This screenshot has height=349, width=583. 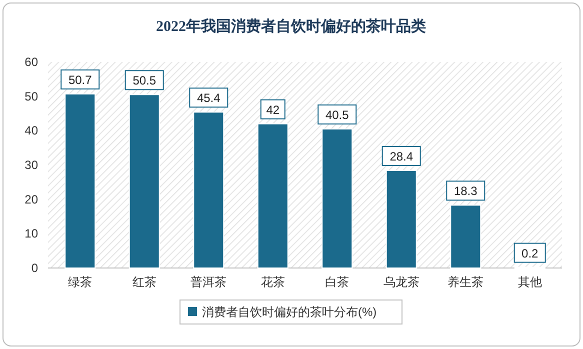 What do you see at coordinates (337, 282) in the screenshot?
I see `x-tick-label: 白茶` at bounding box center [337, 282].